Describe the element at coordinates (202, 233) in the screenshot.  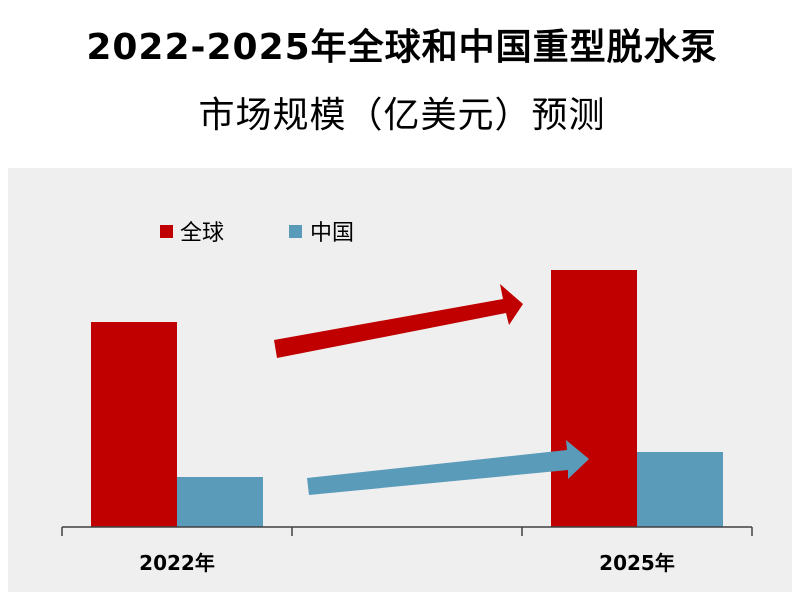
I see `legend-label-global: 全球` at that location.